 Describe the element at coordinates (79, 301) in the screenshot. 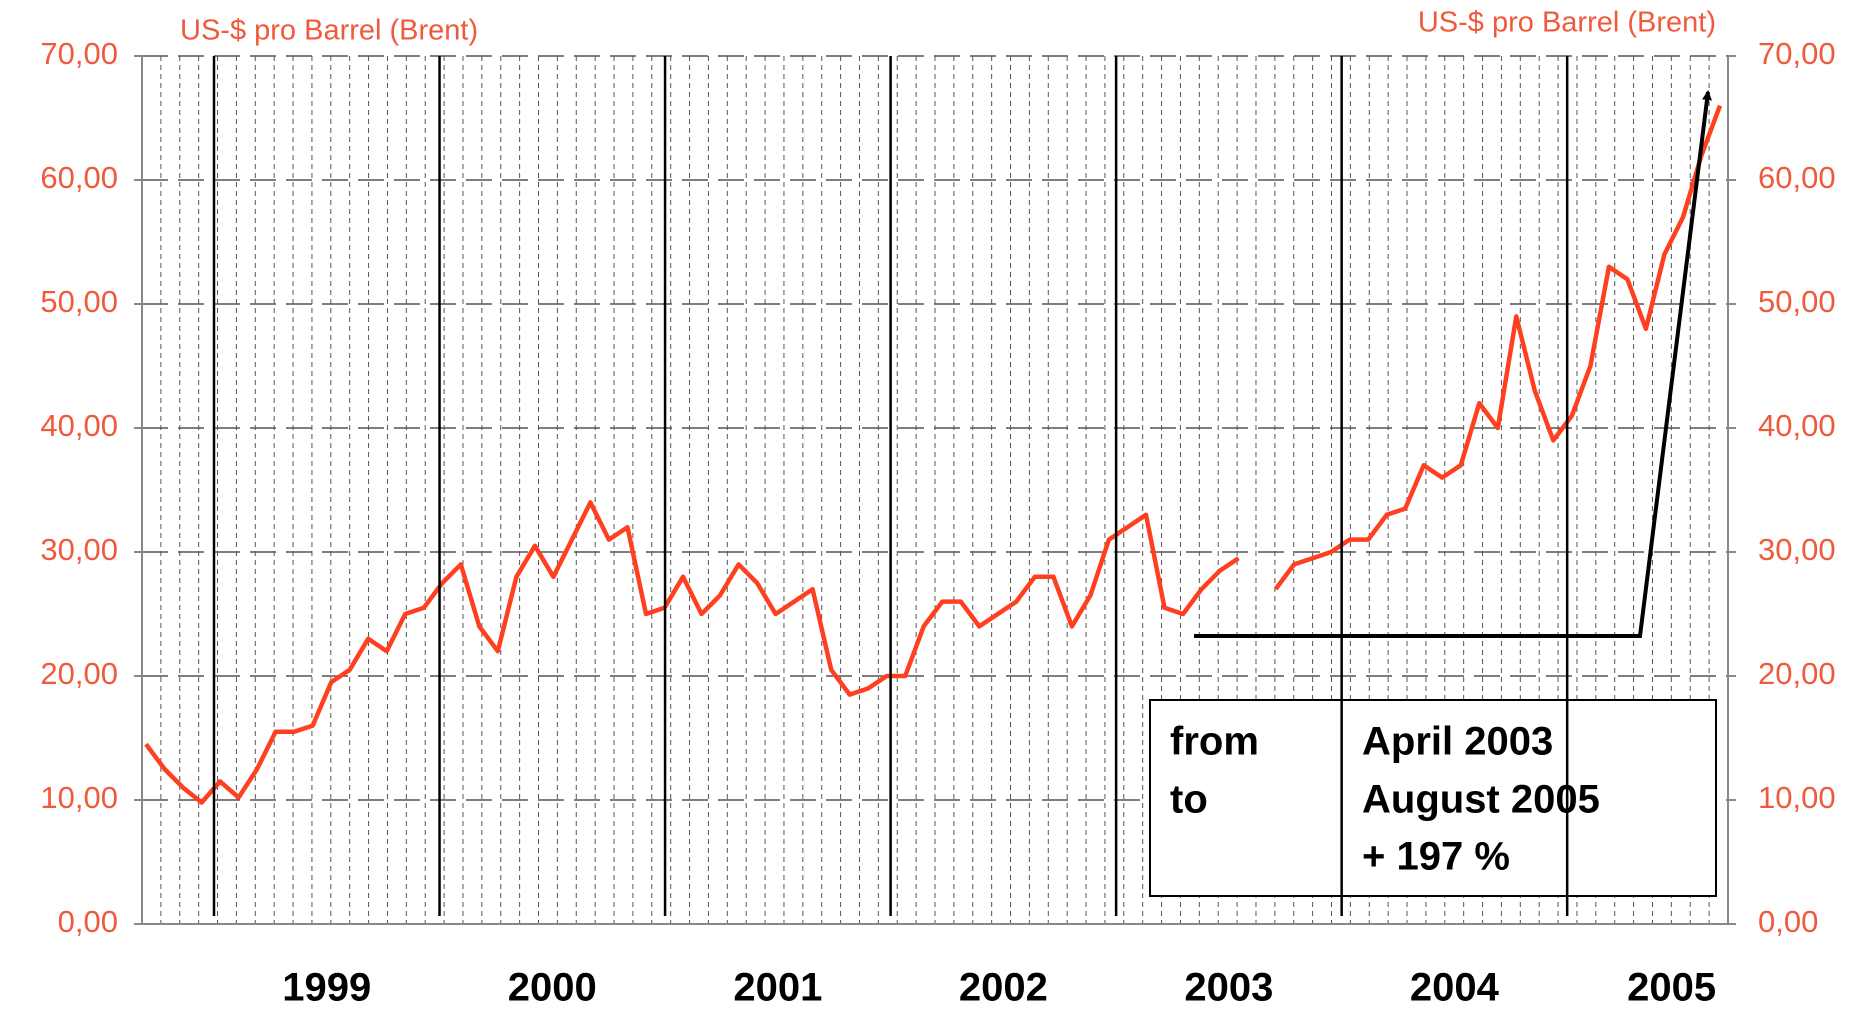

I see `y-tick-label: 50,00` at that location.